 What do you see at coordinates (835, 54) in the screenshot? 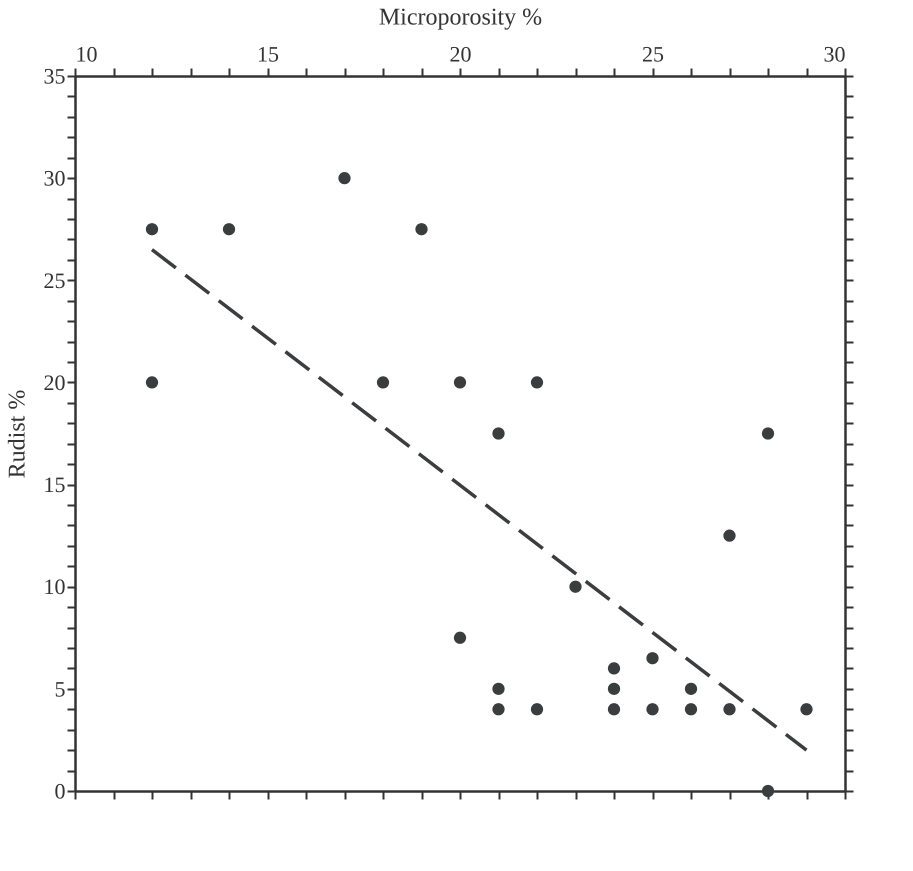
I see `x-tick-label: 30` at bounding box center [835, 54].